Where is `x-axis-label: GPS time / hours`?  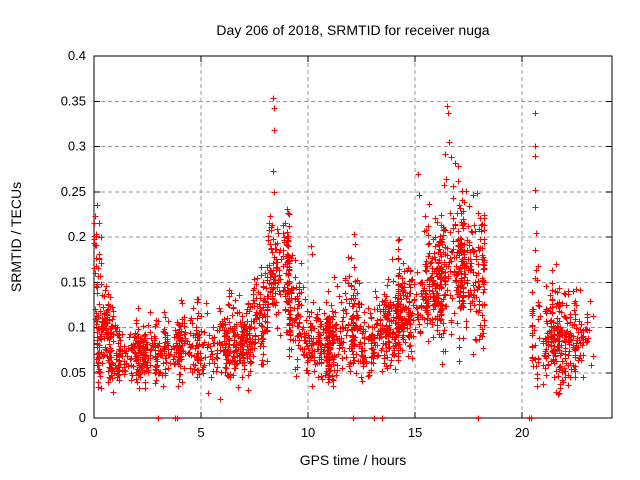
x-axis-label: GPS time / hours is located at coordinates (353, 460).